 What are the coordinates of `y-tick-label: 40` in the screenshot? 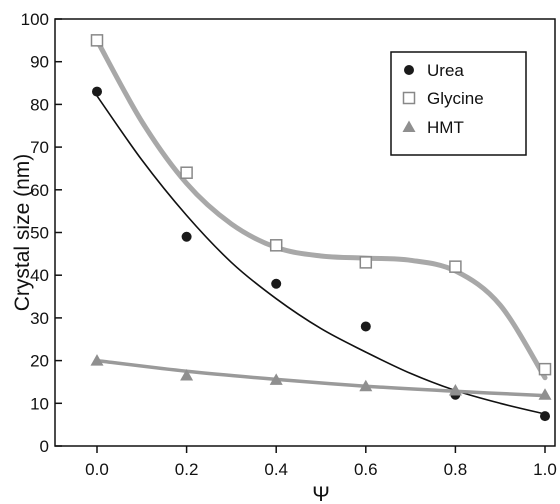 It's located at (39, 275).